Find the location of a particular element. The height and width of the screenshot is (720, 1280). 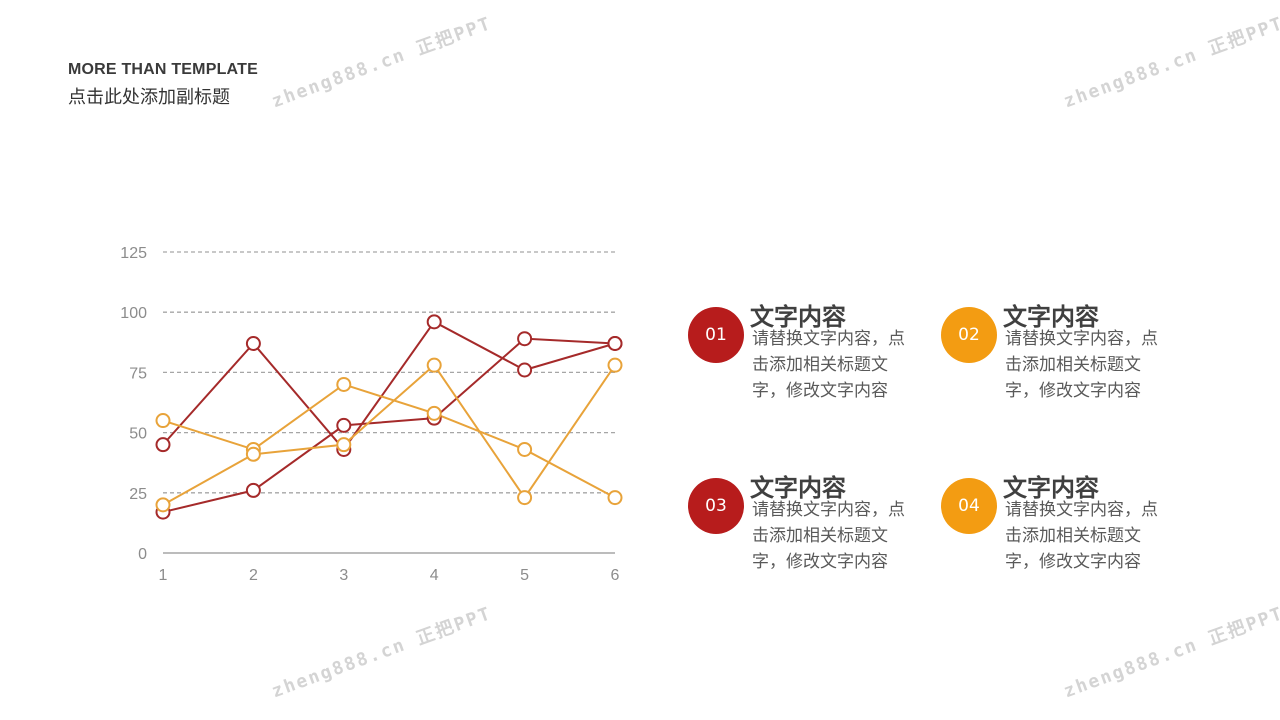

info-item-2: 02 文字内容 请替换文字内容，点击添加相关标题文字，修改文字内容 is located at coordinates (1061, 375).